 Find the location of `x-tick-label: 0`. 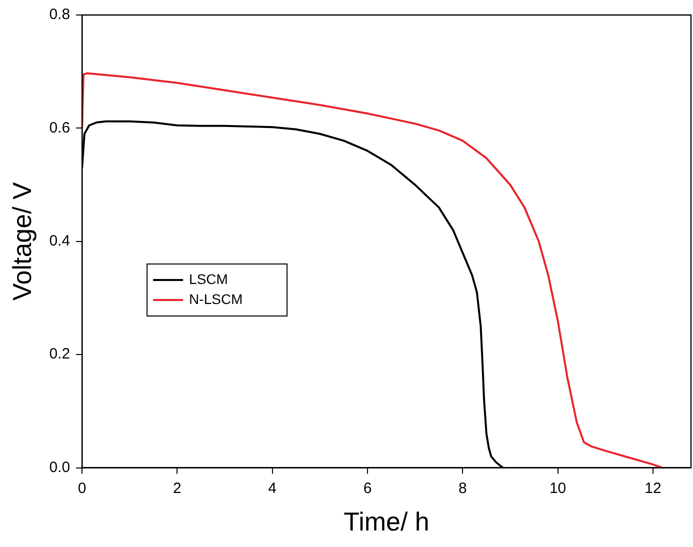

x-tick-label: 0 is located at coordinates (82, 488).